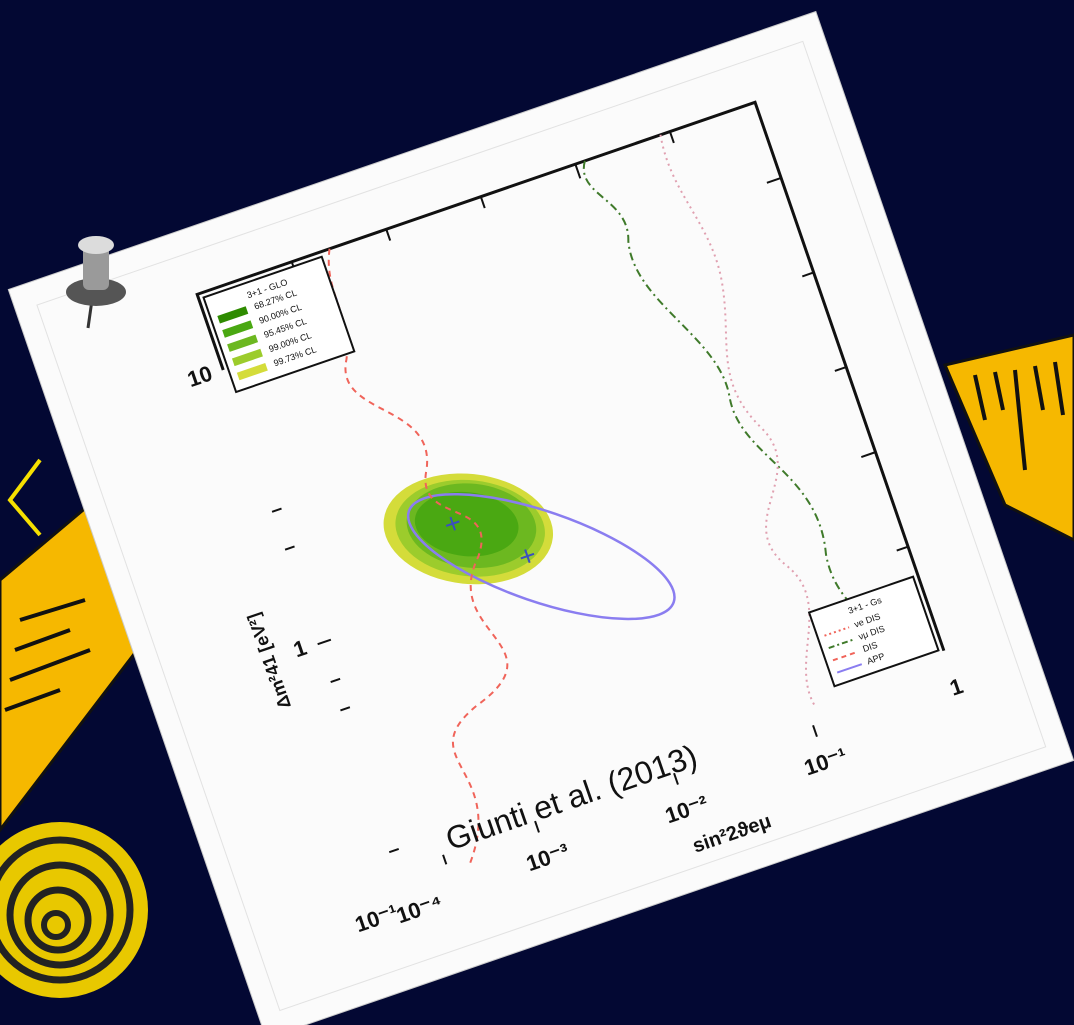 The height and width of the screenshot is (1025, 1074). I want to click on legend-entry: DIS, so click(869, 647).